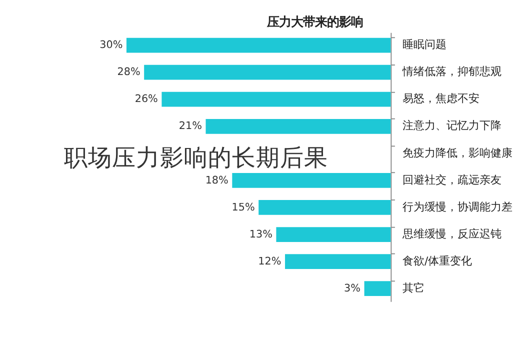  Describe the element at coordinates (352, 288) in the screenshot. I see `data-label: 3%` at that location.